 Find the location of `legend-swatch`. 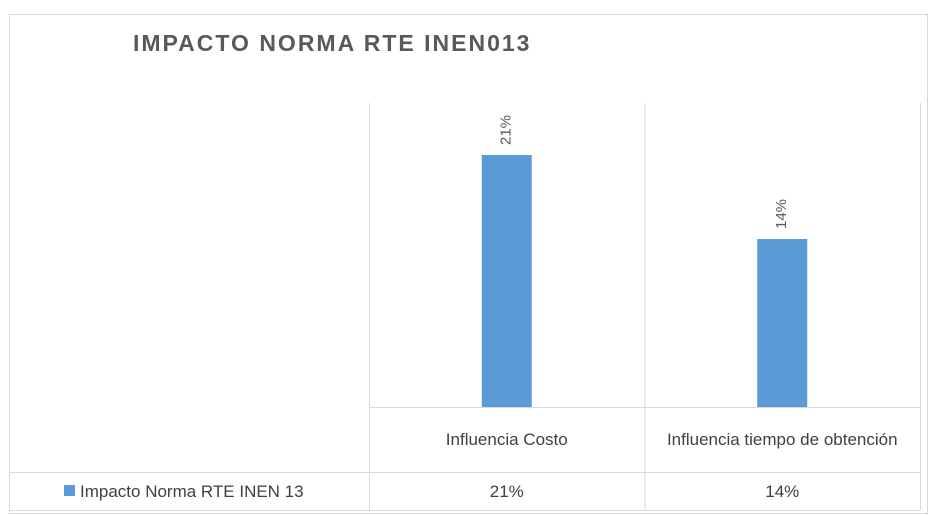

legend-swatch is located at coordinates (69, 490).